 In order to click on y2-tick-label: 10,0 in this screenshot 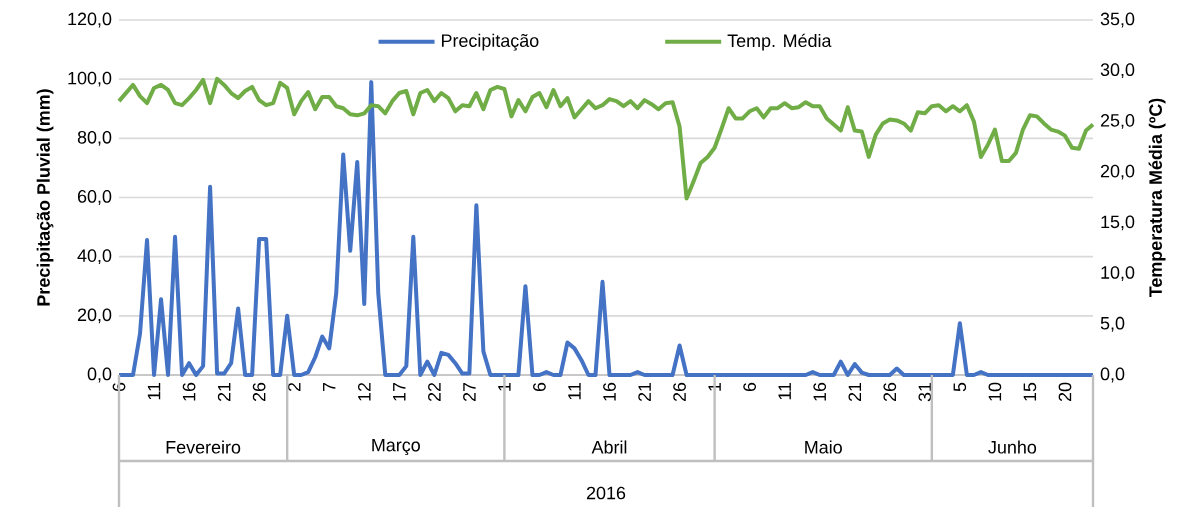, I will do `click(1118, 273)`.